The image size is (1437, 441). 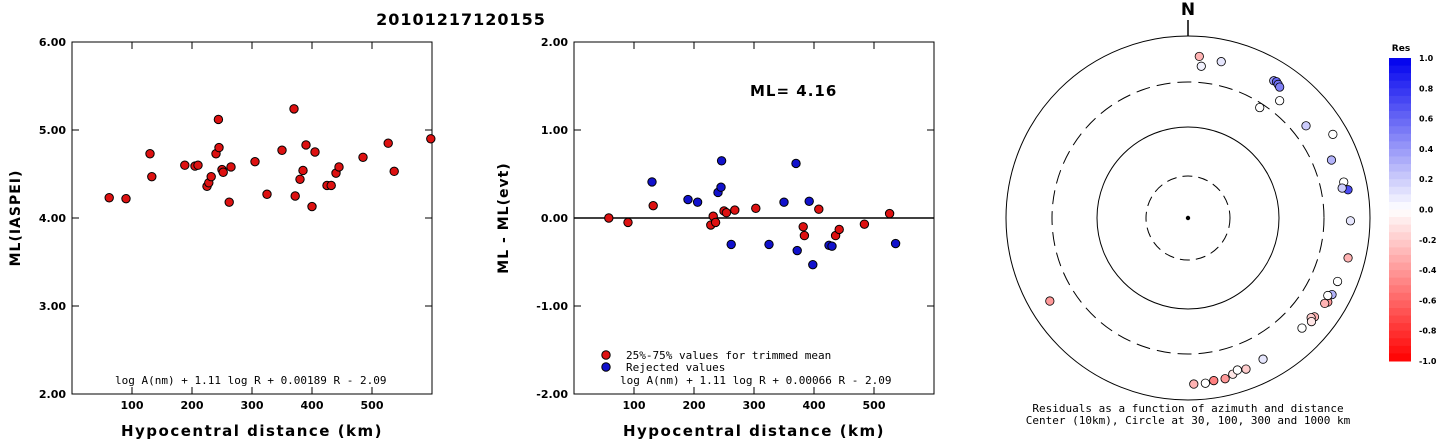 I want to click on colorbar-tick-label: 0.2, so click(x=1426, y=179).